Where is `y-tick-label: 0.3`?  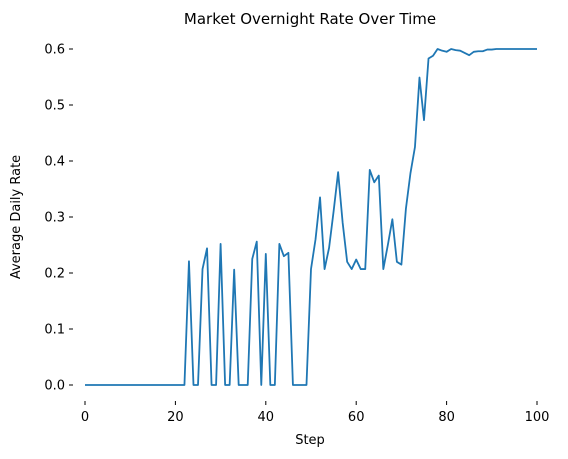 y-tick-label: 0.3 is located at coordinates (54, 218).